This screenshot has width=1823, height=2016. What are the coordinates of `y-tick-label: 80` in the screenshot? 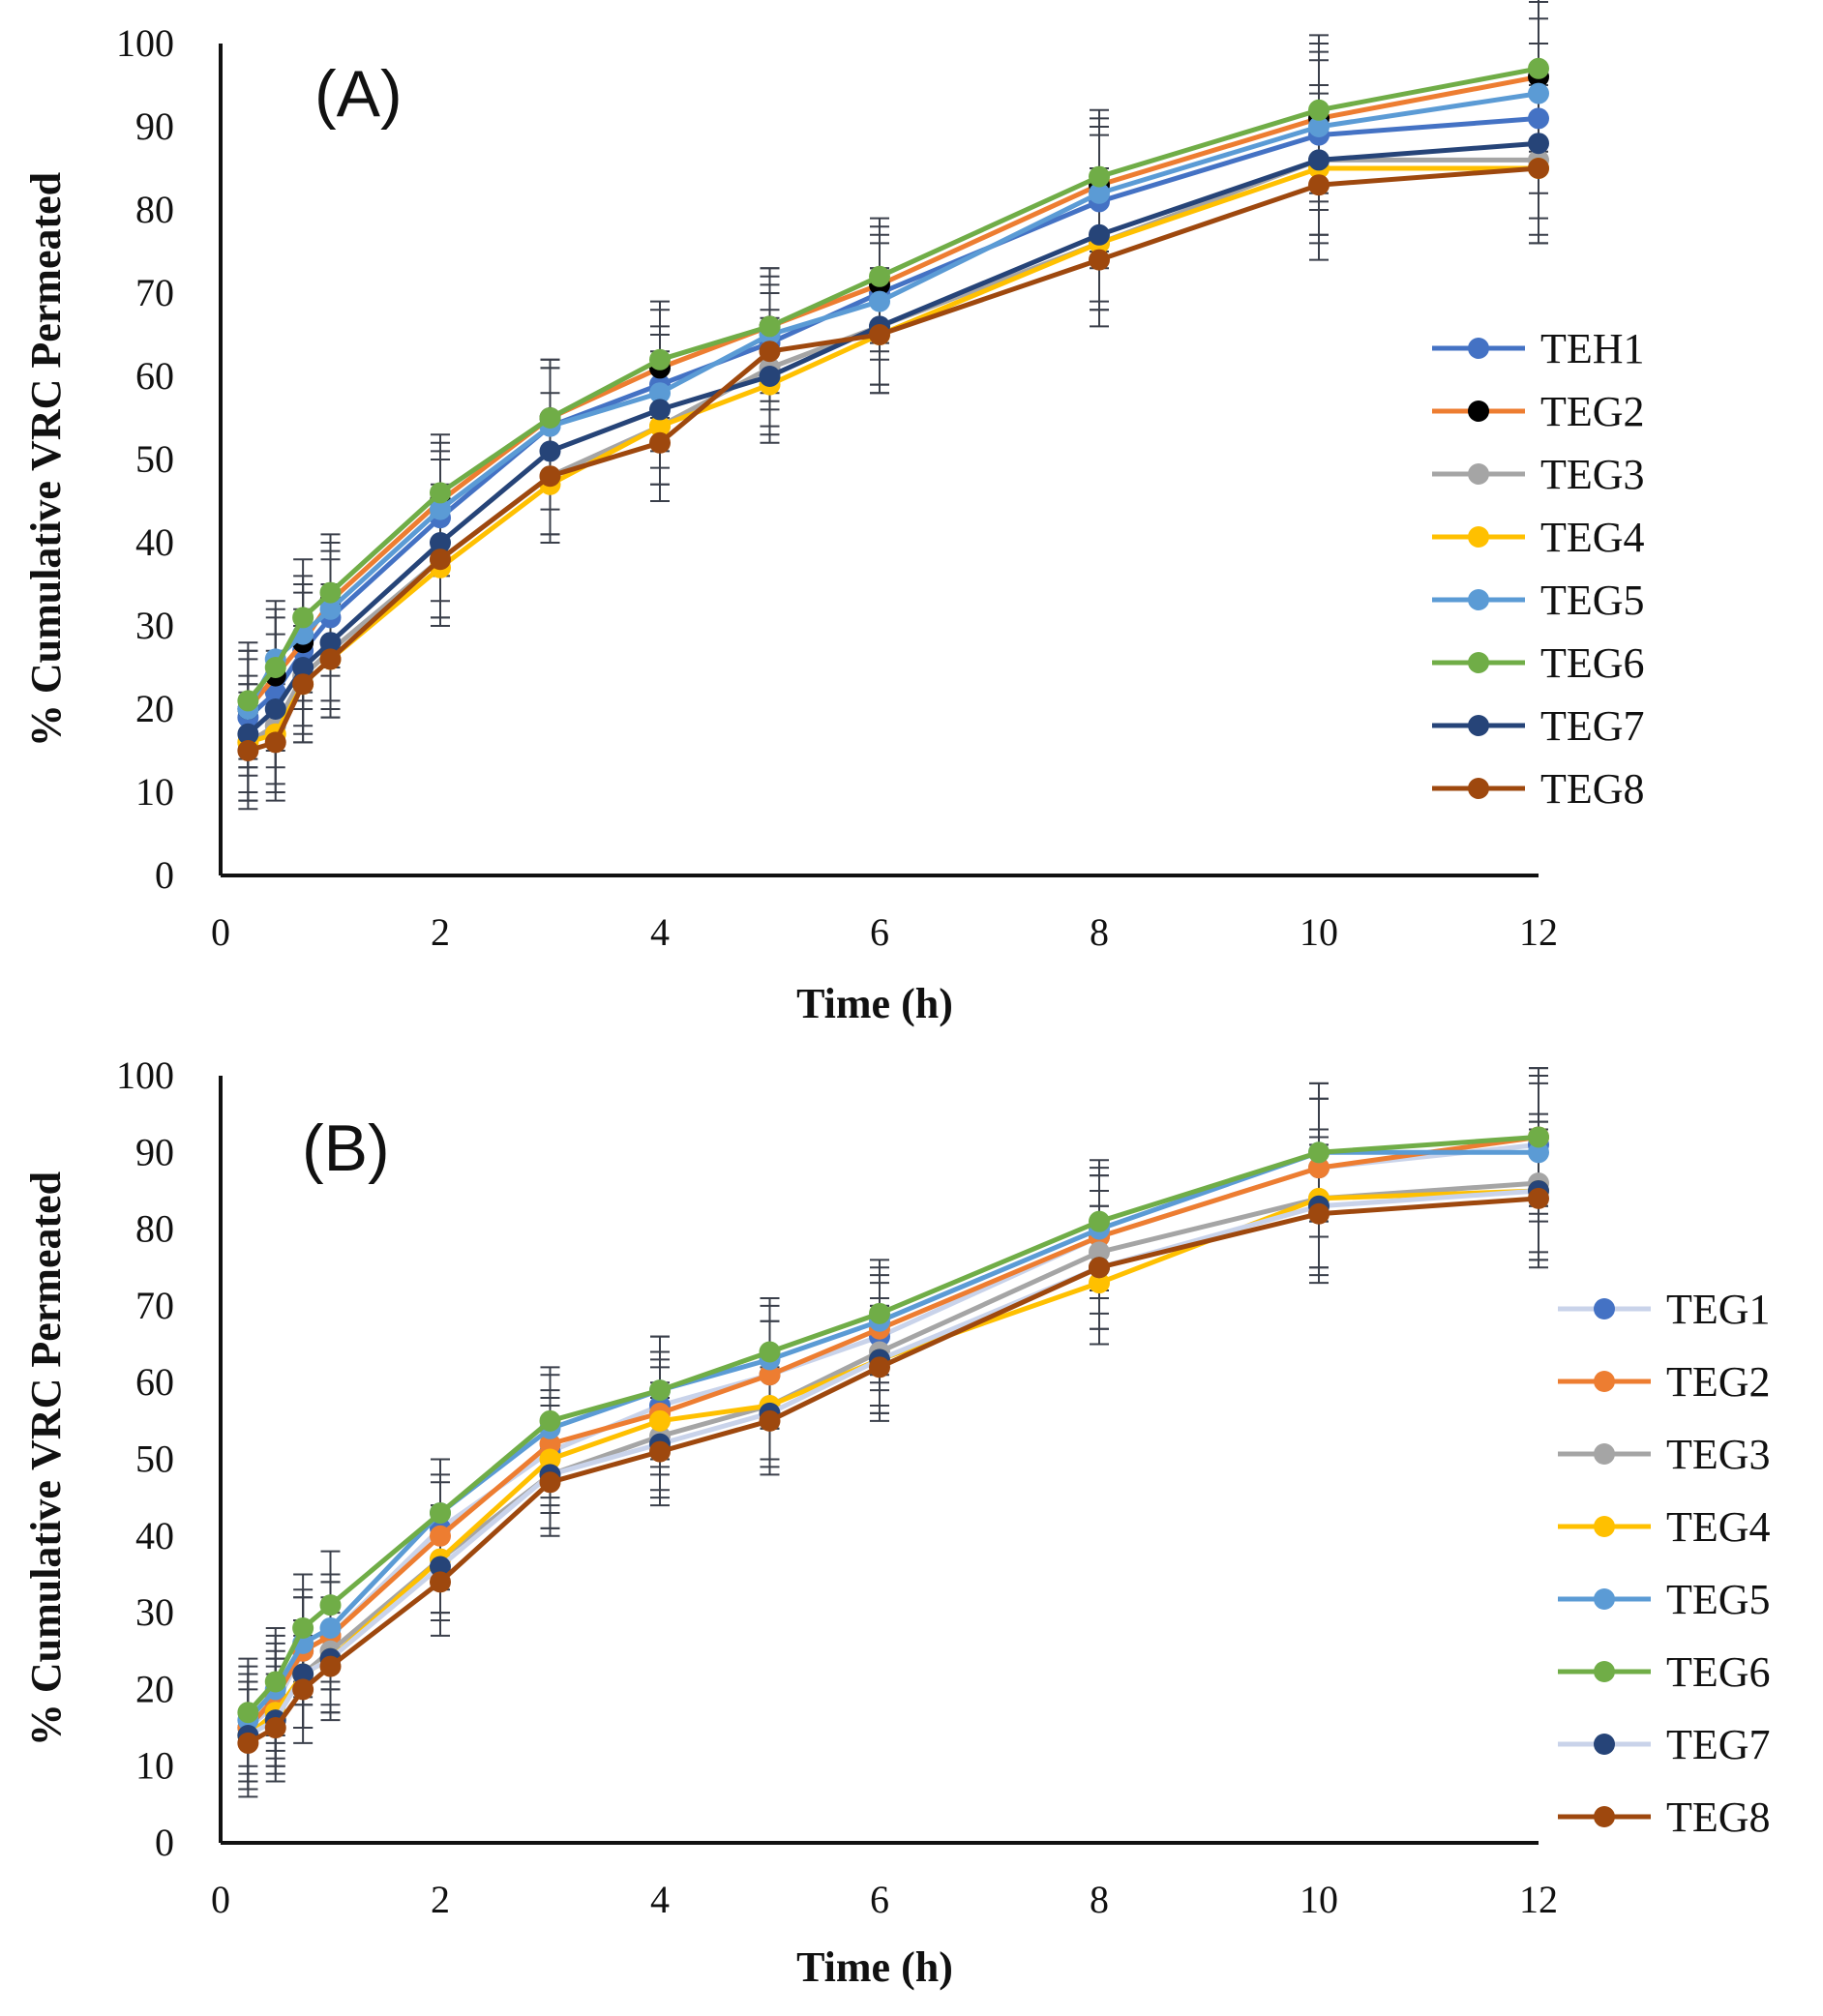 It's located at (154, 210).